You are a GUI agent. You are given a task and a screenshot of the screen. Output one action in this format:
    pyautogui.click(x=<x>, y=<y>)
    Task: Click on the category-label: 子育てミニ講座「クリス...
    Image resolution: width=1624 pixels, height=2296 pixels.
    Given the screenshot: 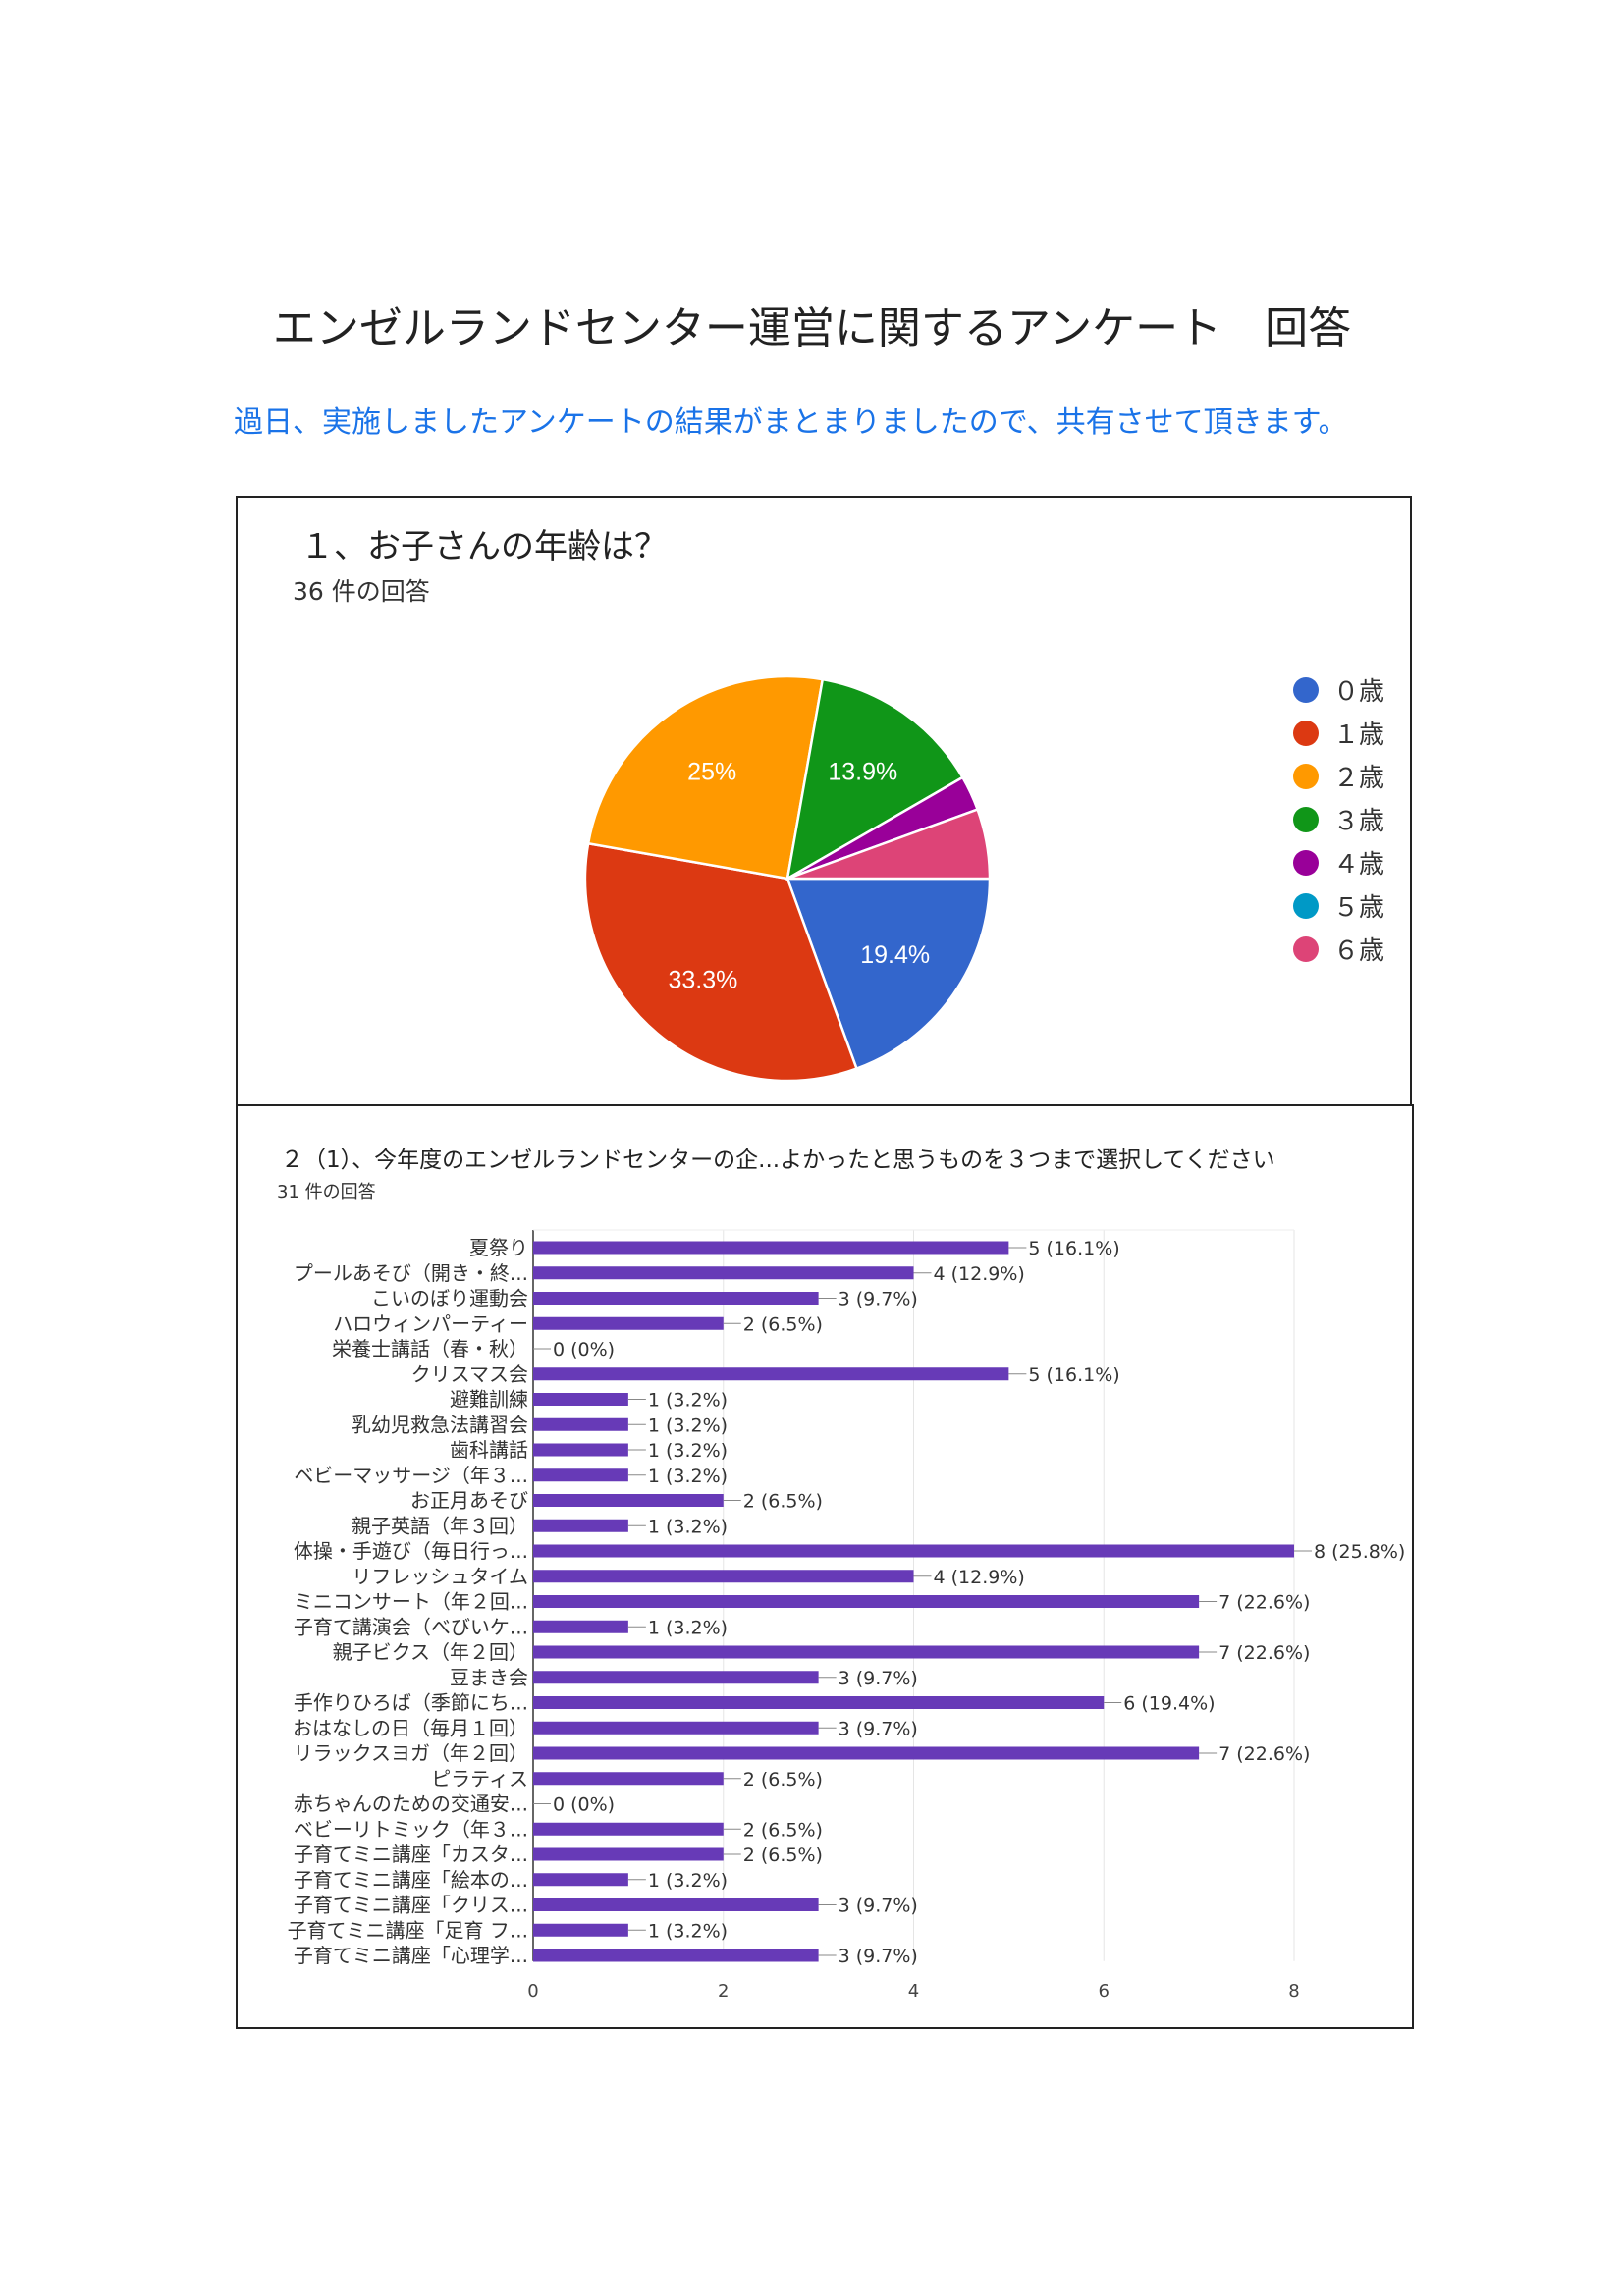 What is the action you would take?
    pyautogui.click(x=411, y=1905)
    